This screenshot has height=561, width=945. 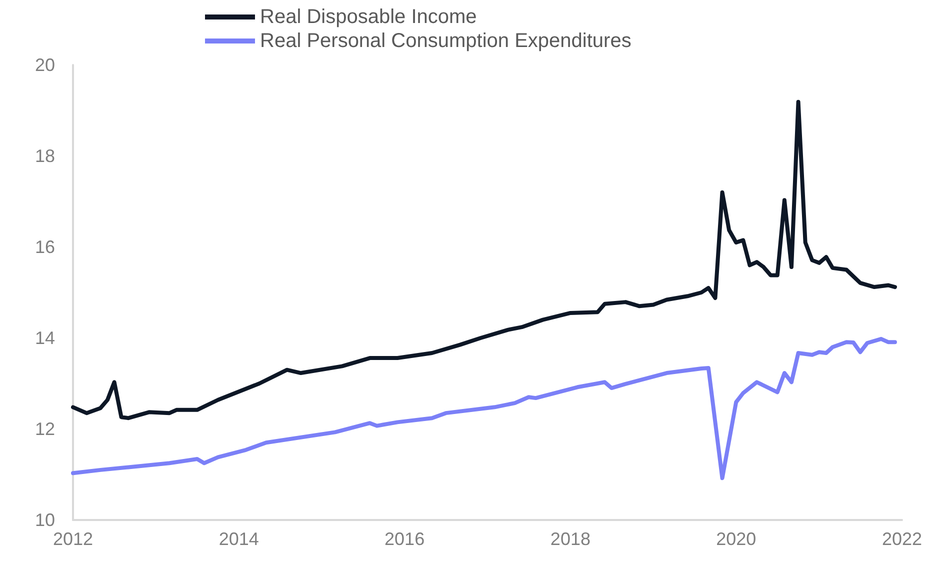 I want to click on x-tick-label: 2016, so click(x=404, y=539).